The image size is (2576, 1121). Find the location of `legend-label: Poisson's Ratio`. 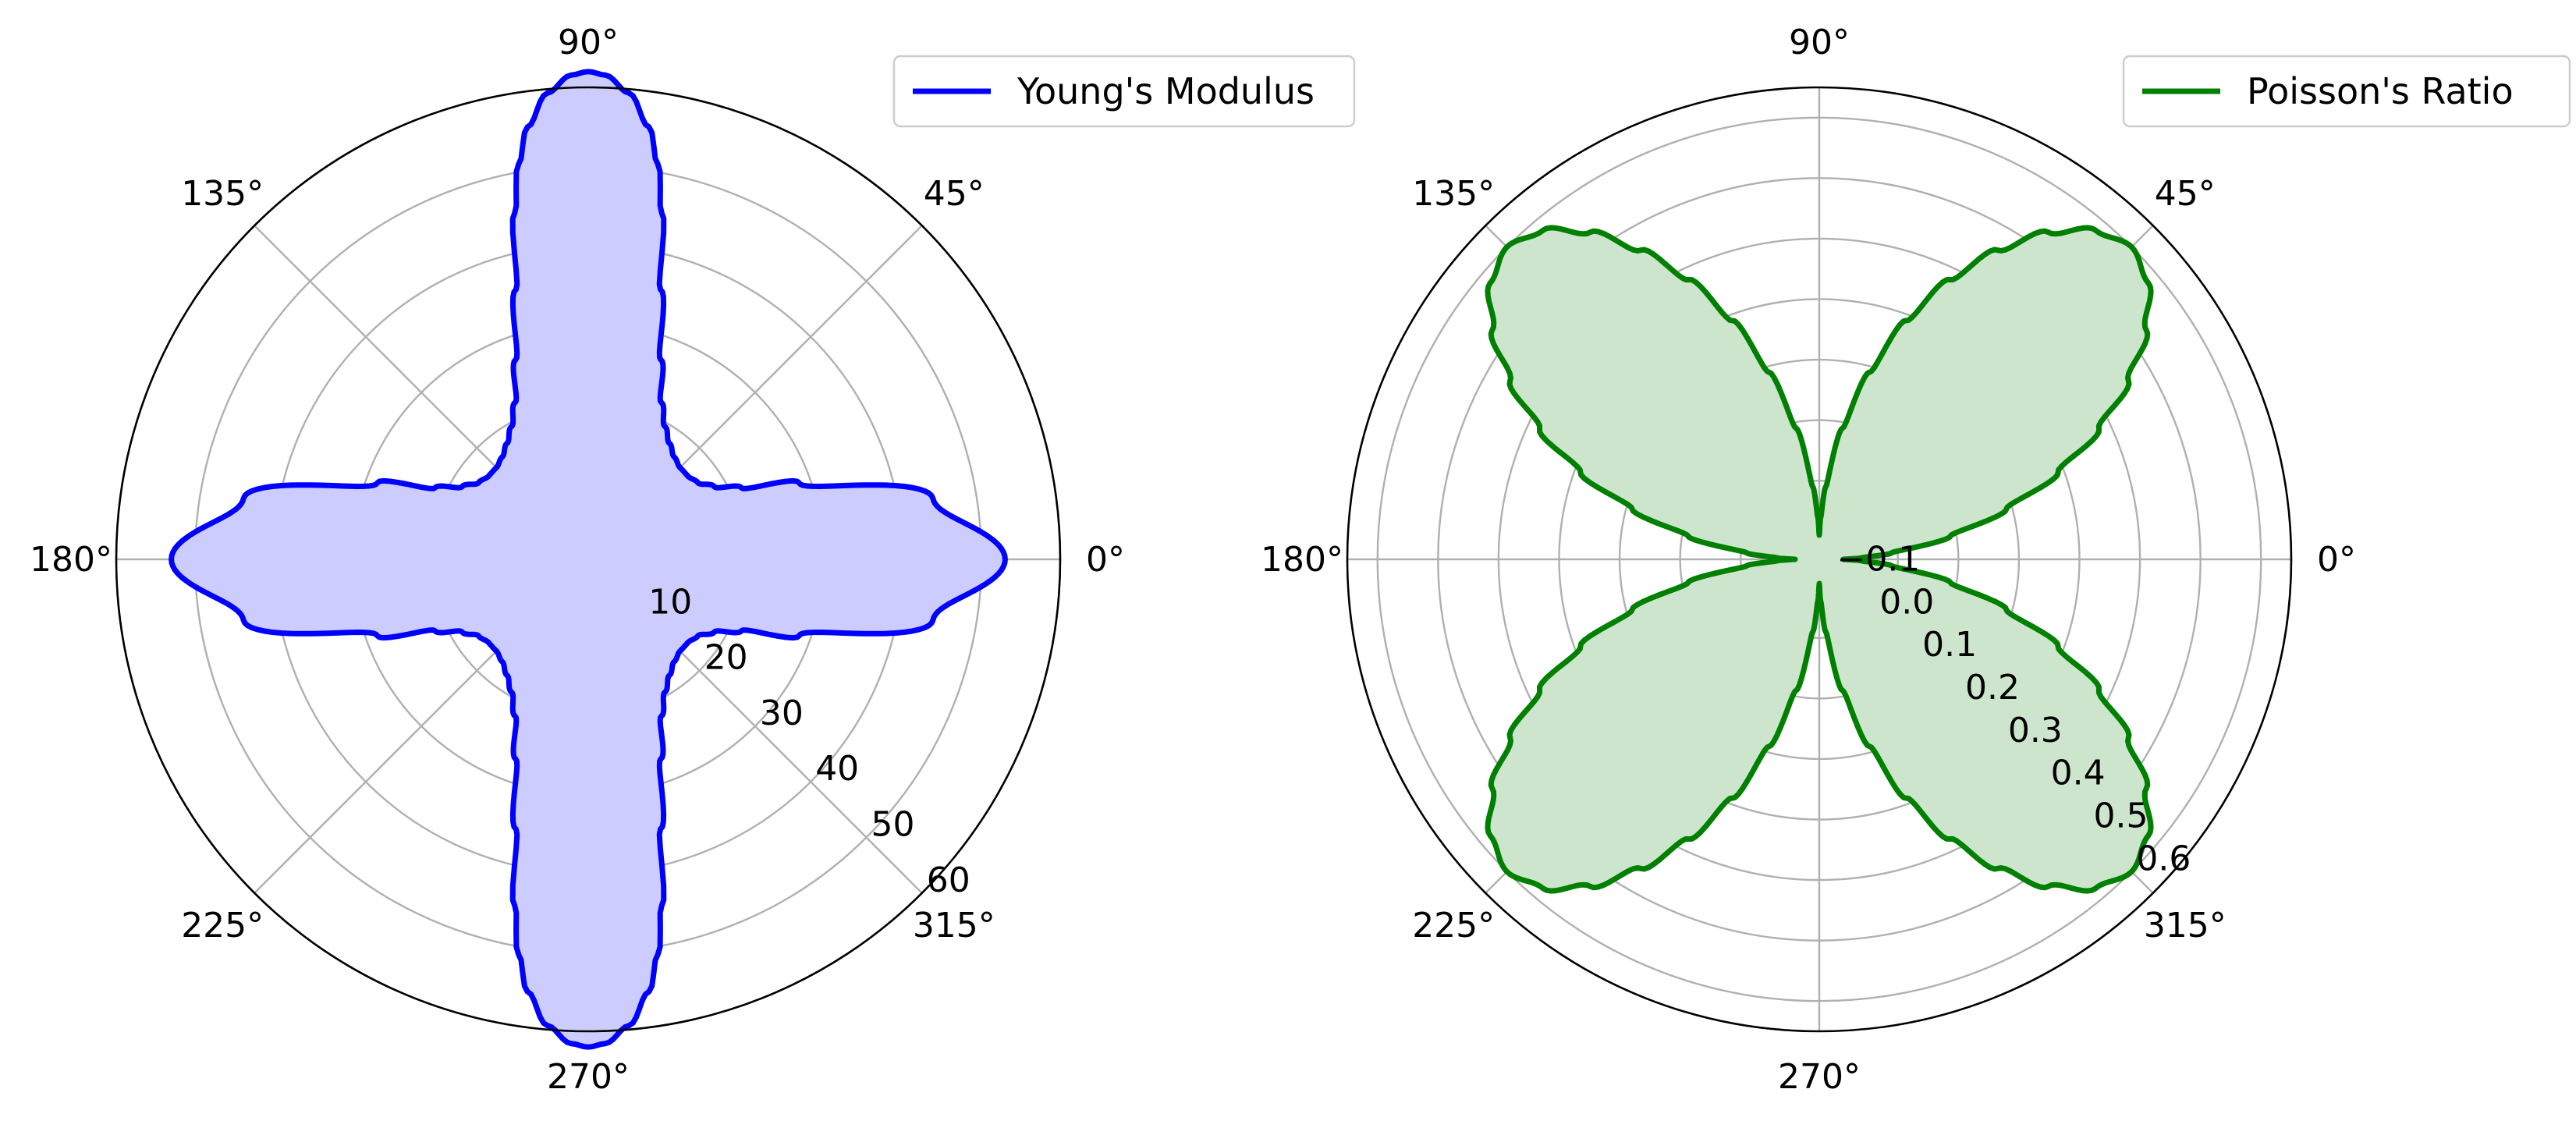

legend-label: Poisson's Ratio is located at coordinates (2380, 91).